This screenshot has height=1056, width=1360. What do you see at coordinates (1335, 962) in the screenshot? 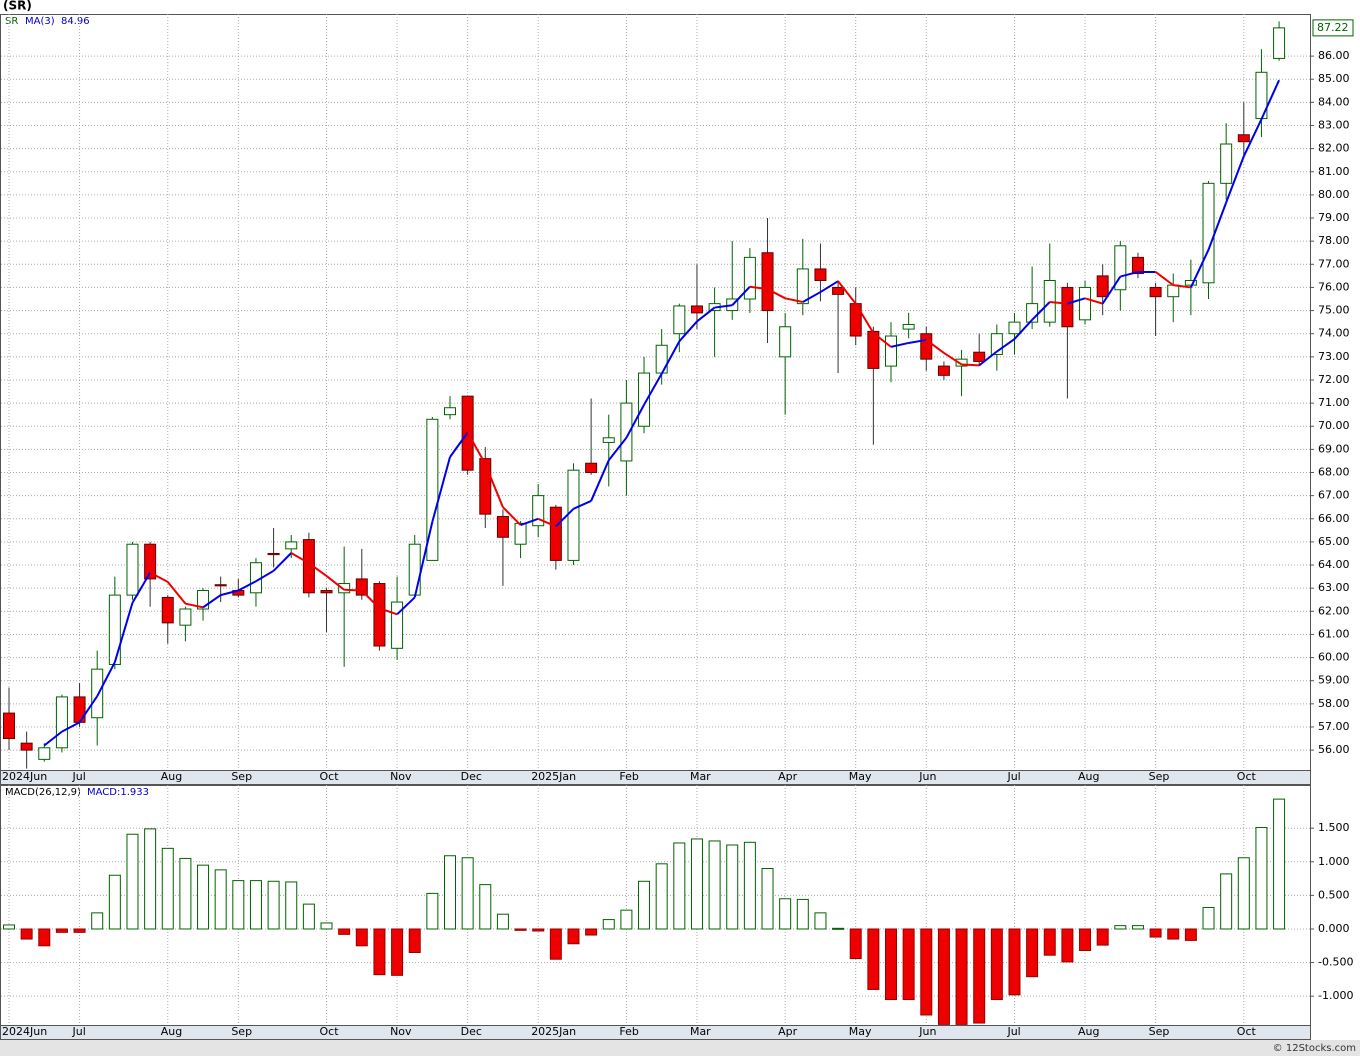
I see `y-tick-label: -0.500` at bounding box center [1335, 962].